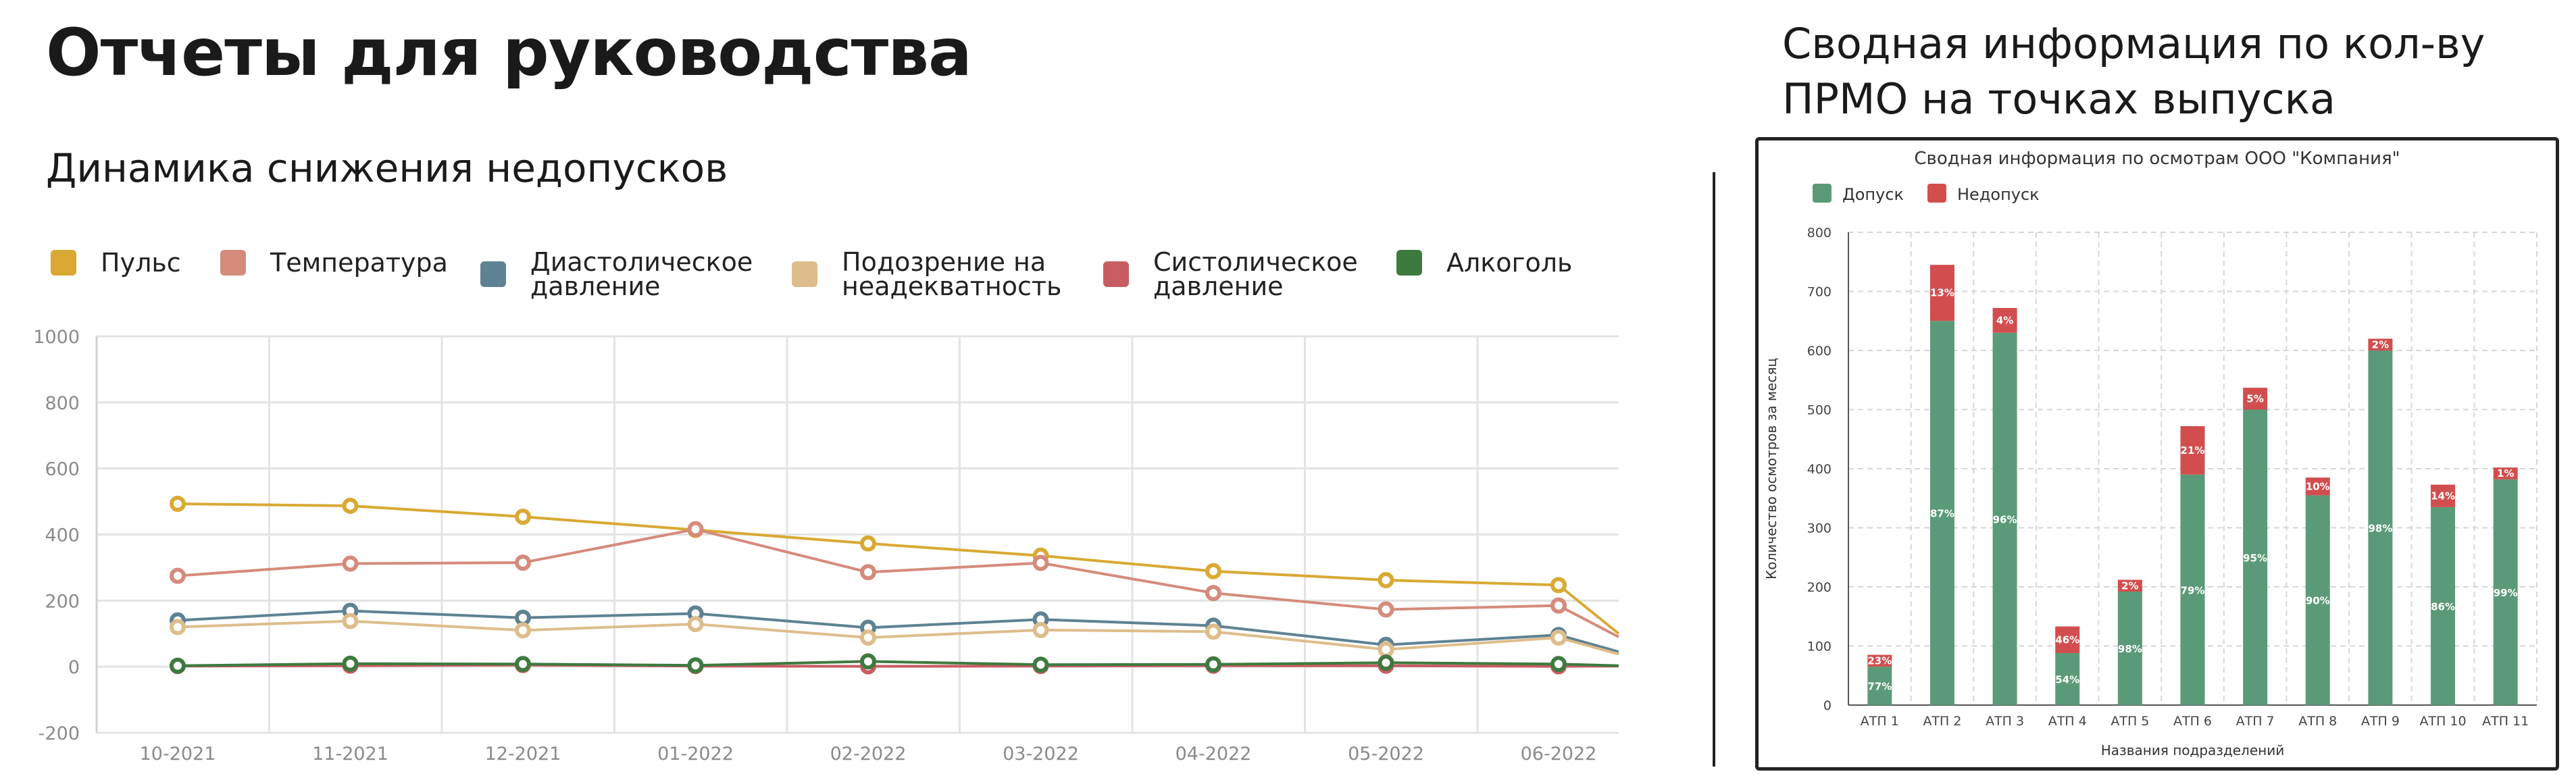  What do you see at coordinates (509, 52) in the screenshot?
I see `page-title: Отчеты для руководства` at bounding box center [509, 52].